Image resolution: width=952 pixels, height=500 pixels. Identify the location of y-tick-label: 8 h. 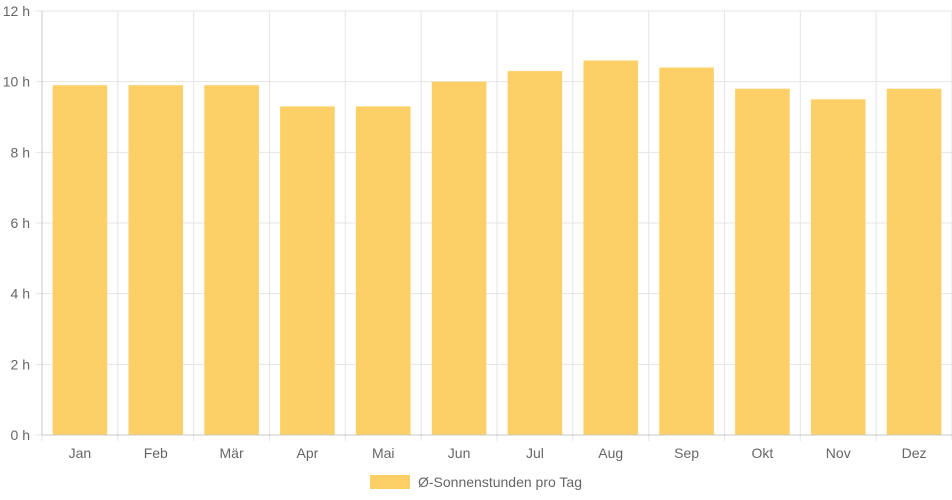
(20, 152).